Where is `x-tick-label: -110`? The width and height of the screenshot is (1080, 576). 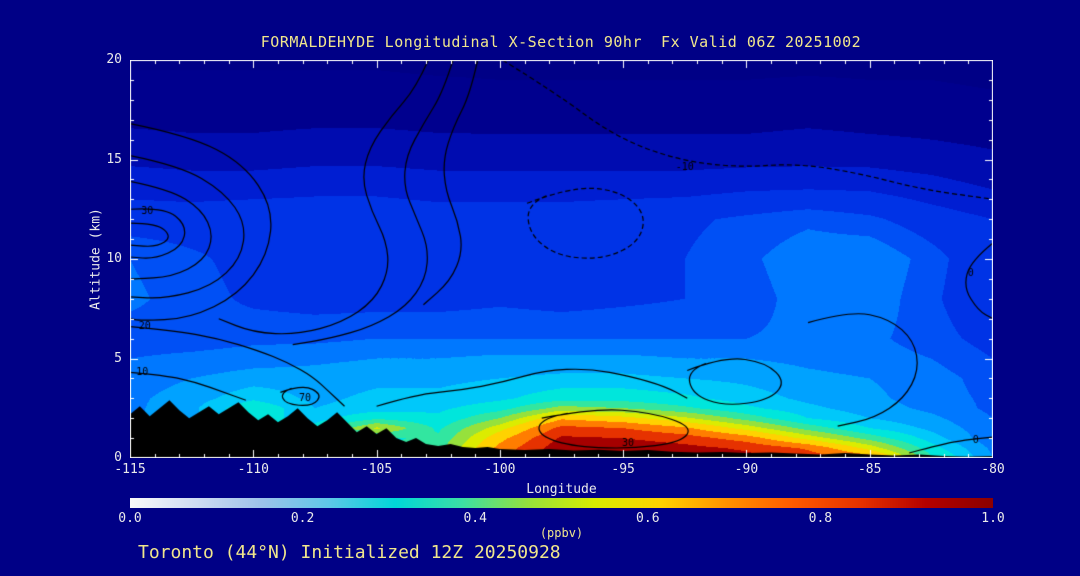 x-tick-label: -110 is located at coordinates (253, 469).